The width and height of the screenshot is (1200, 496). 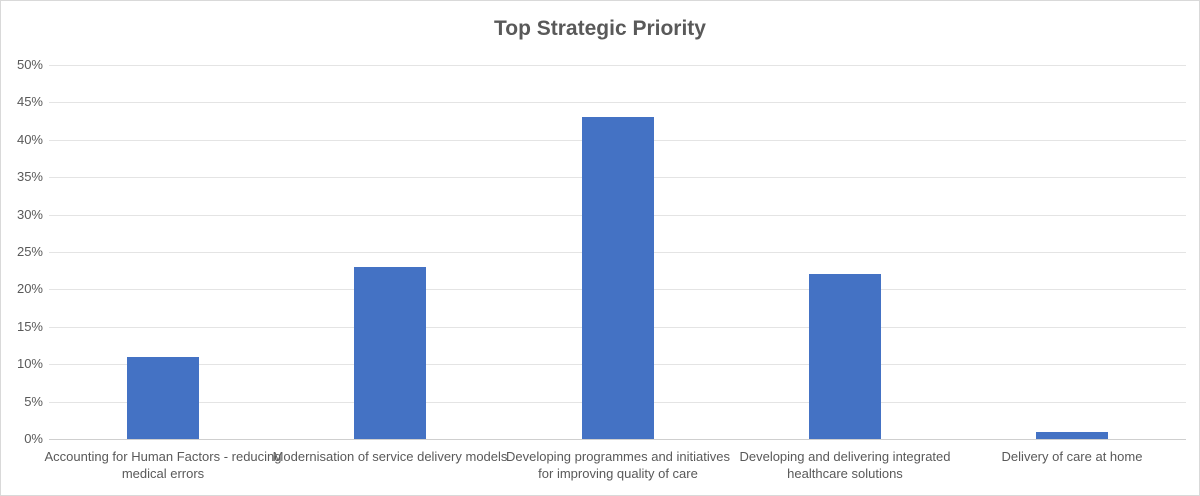 What do you see at coordinates (33, 438) in the screenshot?
I see `y-tick-label: 0%` at bounding box center [33, 438].